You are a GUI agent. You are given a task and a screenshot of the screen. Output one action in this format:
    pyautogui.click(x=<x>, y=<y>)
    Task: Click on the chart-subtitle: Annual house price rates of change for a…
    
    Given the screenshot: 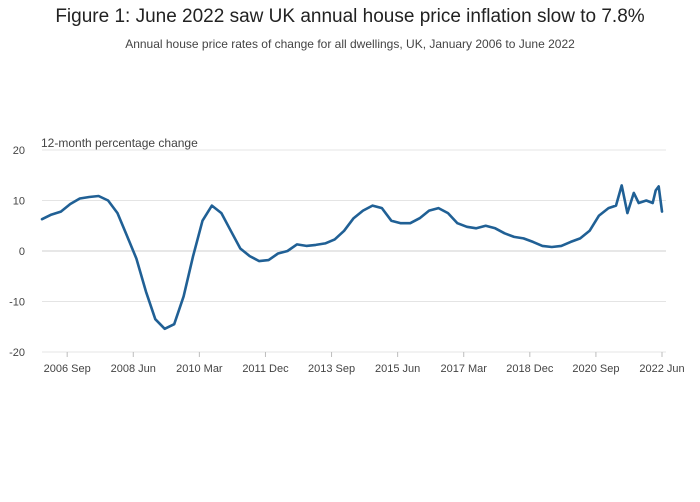 What is the action you would take?
    pyautogui.click(x=350, y=44)
    